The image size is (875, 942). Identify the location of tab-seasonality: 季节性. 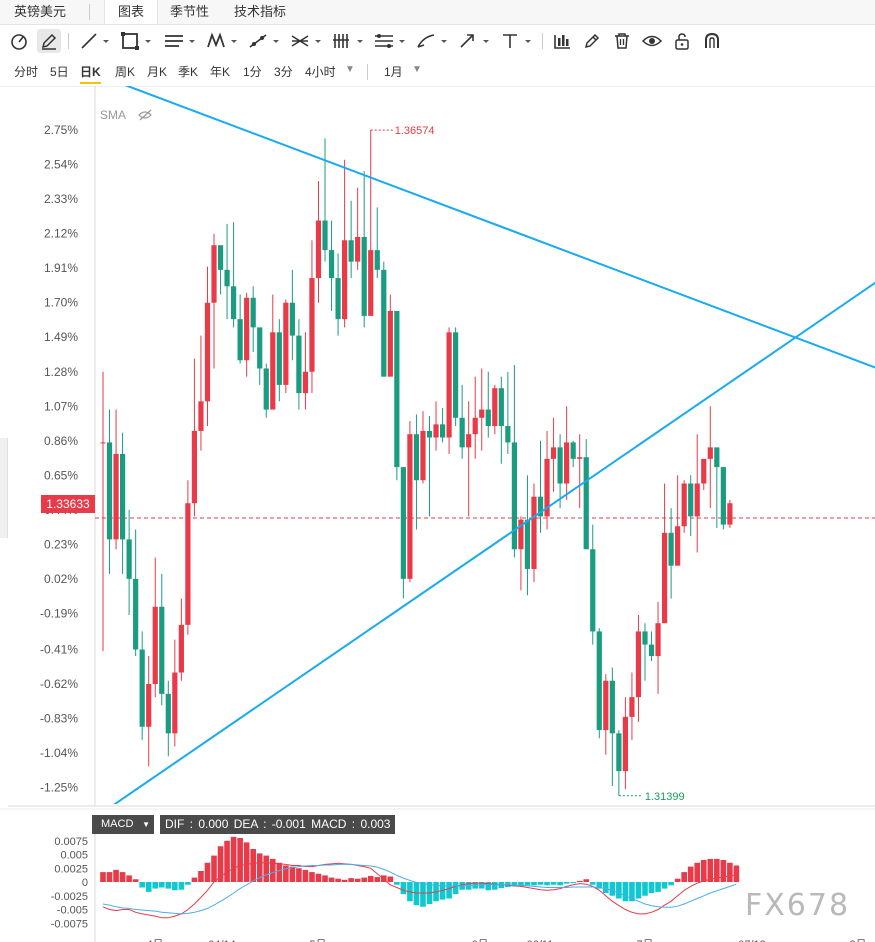
(190, 11).